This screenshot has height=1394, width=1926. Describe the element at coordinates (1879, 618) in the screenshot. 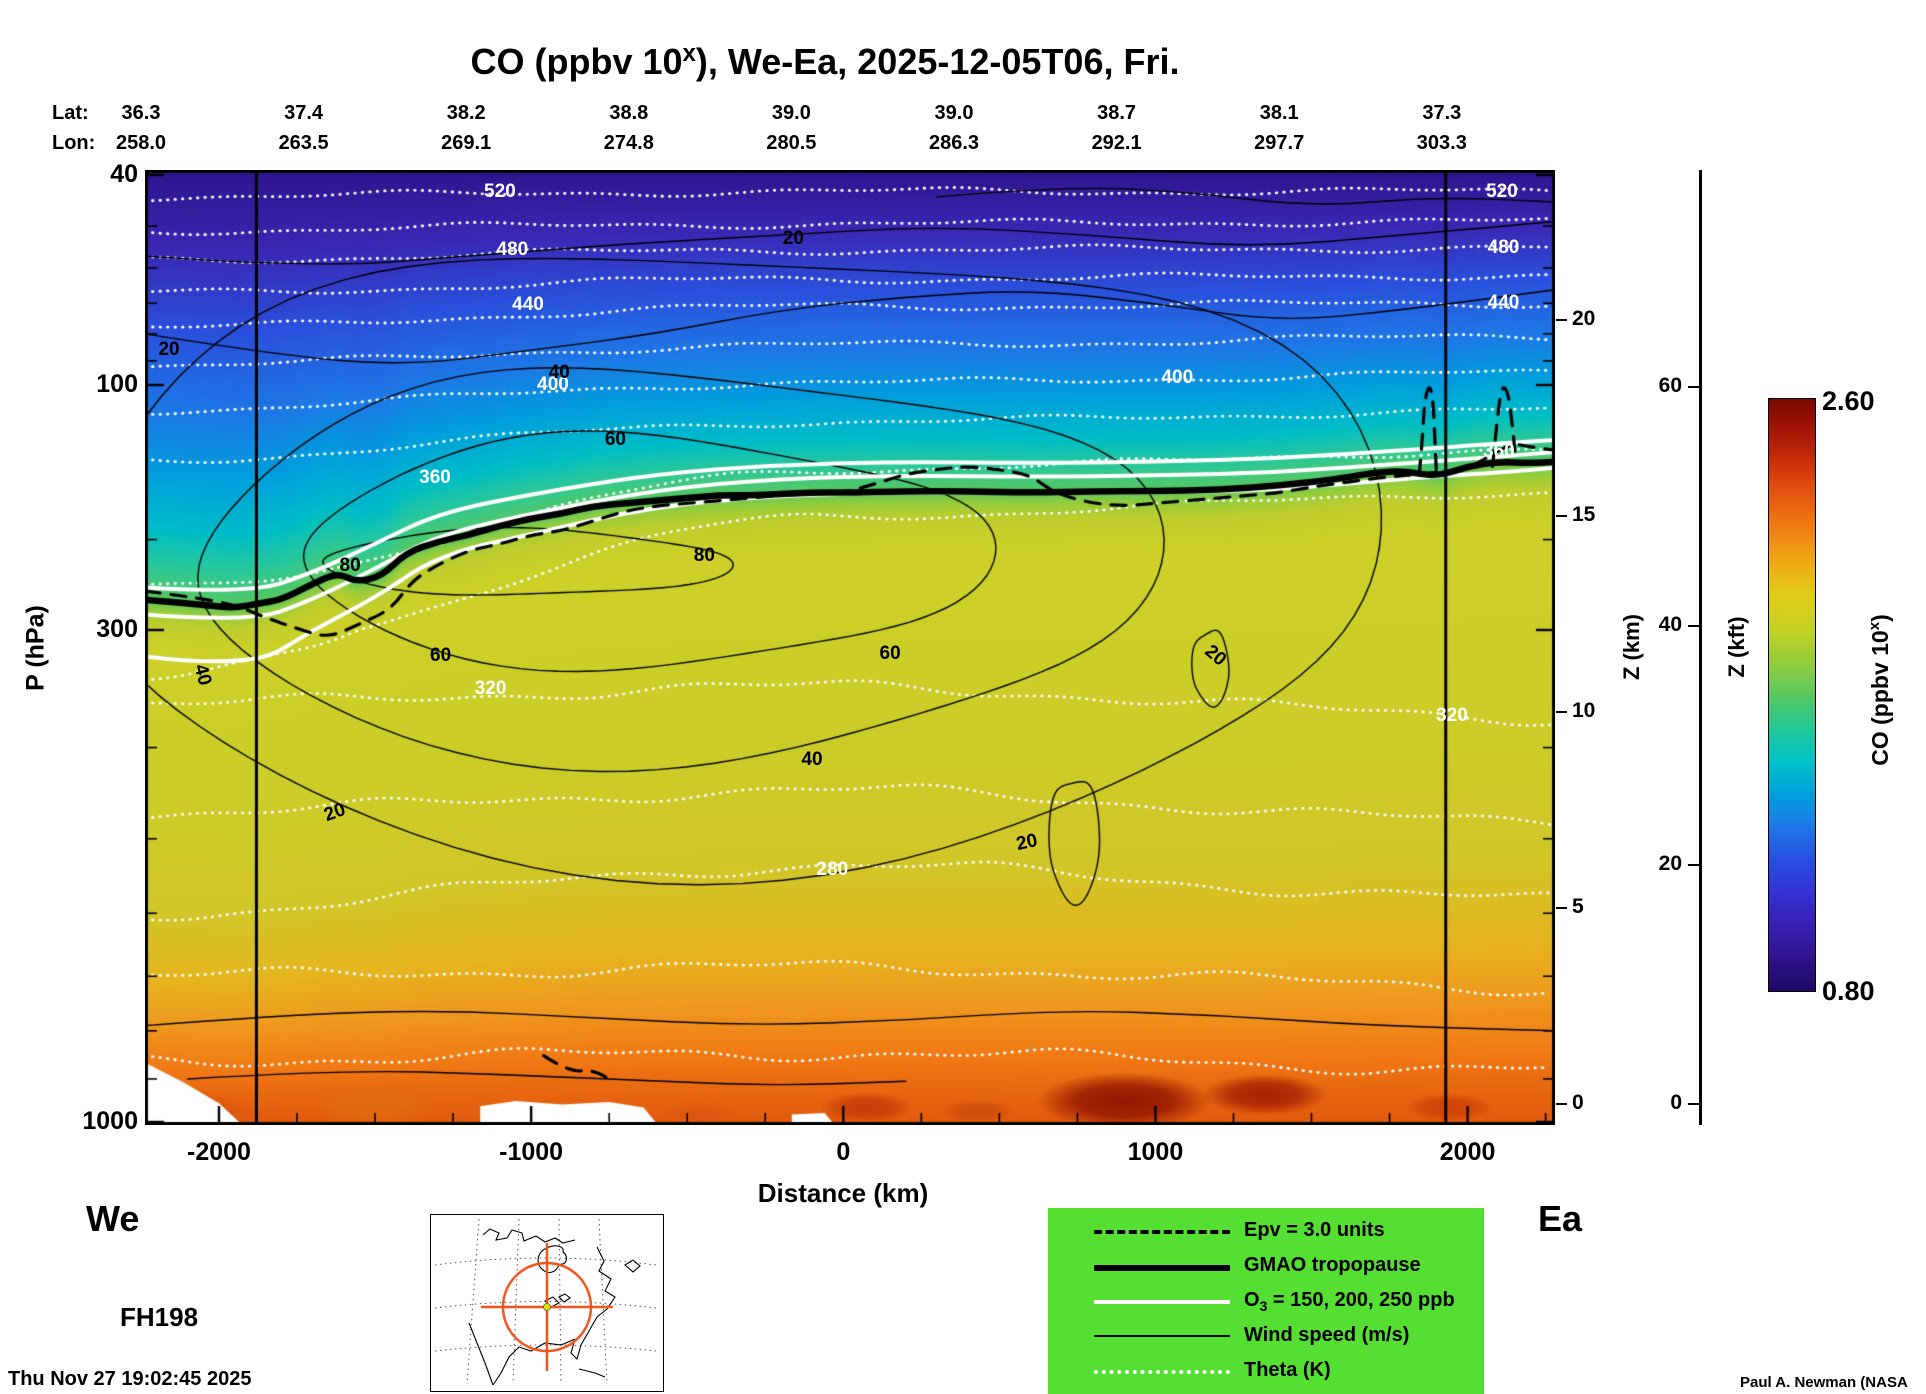

I see `colorbar-title-suffix: )` at that location.